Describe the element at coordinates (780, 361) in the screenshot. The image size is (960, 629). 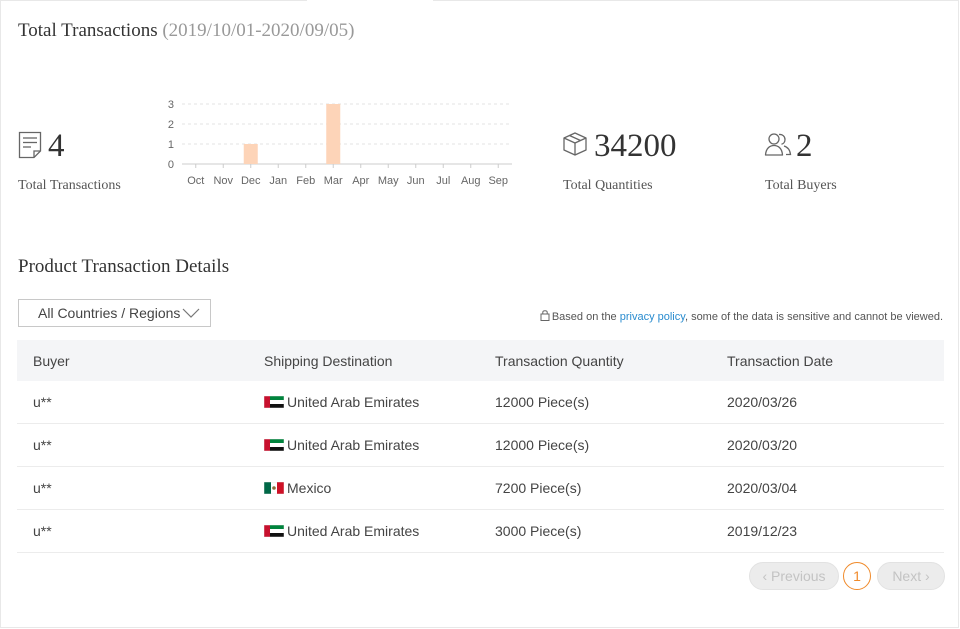
I see `column-header-date: Transaction Date` at that location.